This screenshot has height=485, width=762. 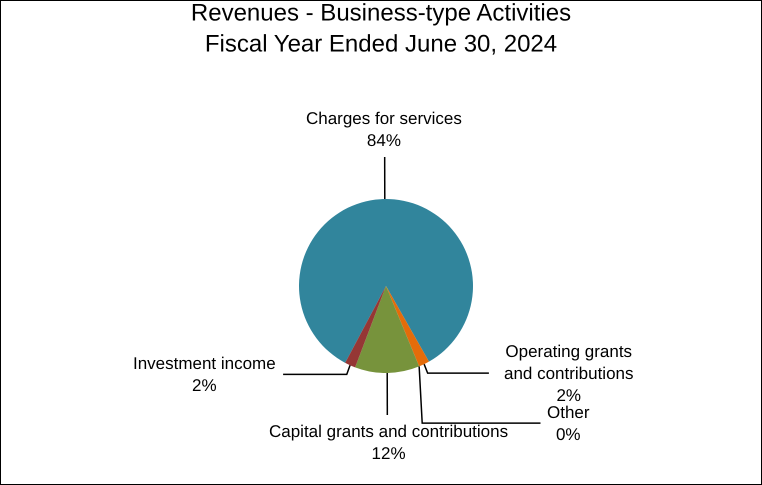 I want to click on chart-title: Revenues - Business-type Activities Fiscal Year Ended June 30, 2024, so click(x=381, y=29).